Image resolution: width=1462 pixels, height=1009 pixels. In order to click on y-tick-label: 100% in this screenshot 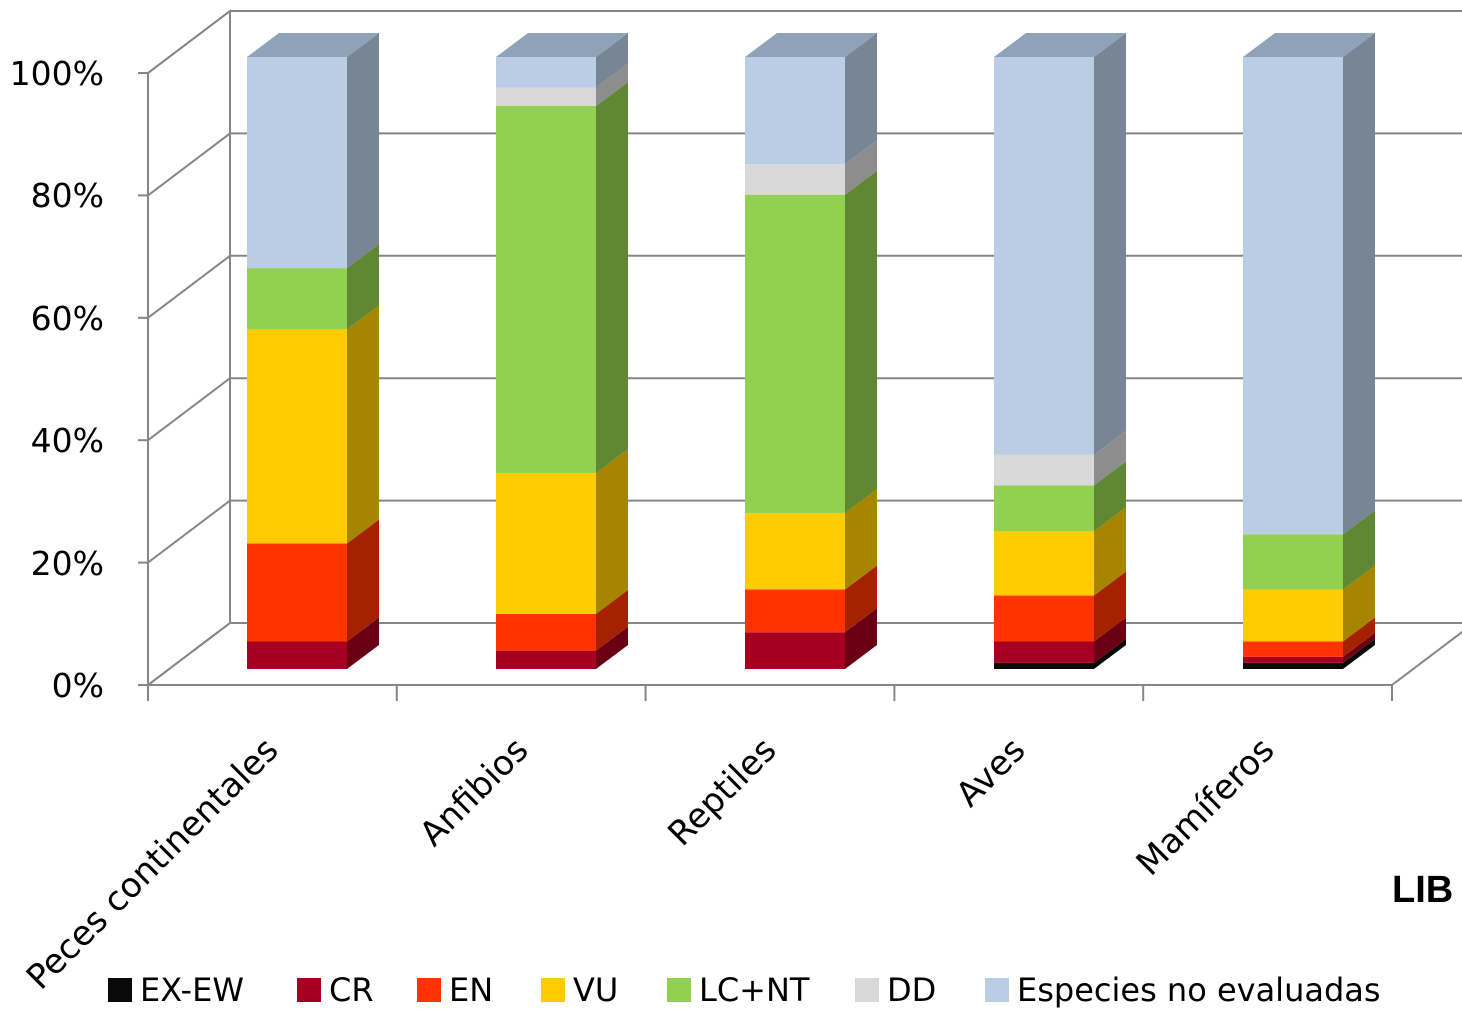, I will do `click(57, 73)`.